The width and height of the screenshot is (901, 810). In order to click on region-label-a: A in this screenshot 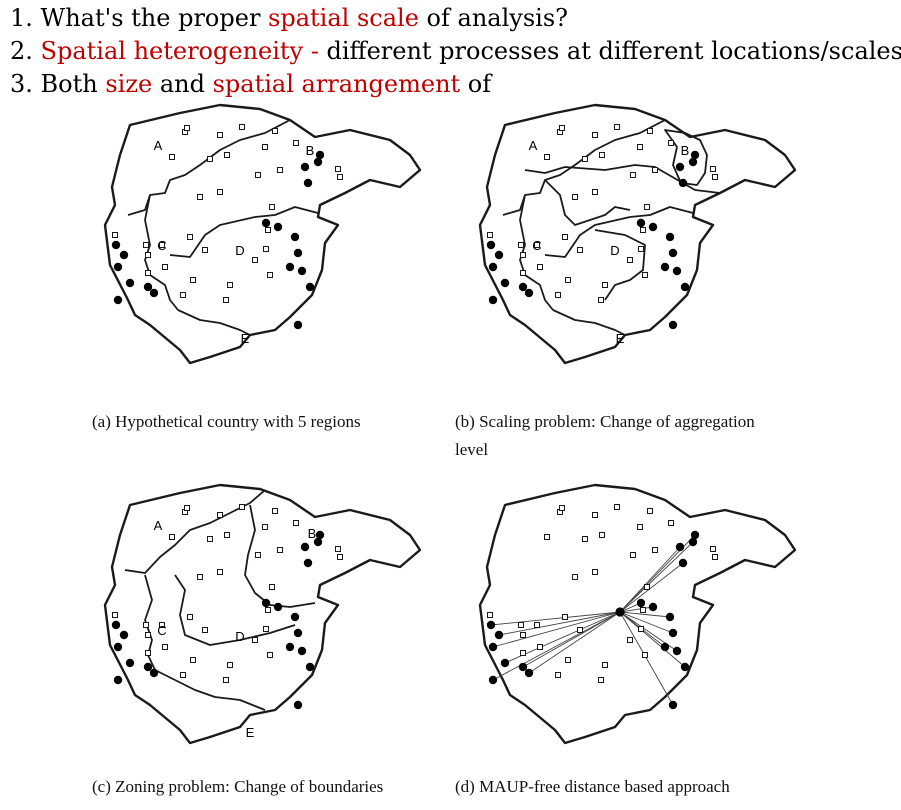, I will do `click(158, 525)`.